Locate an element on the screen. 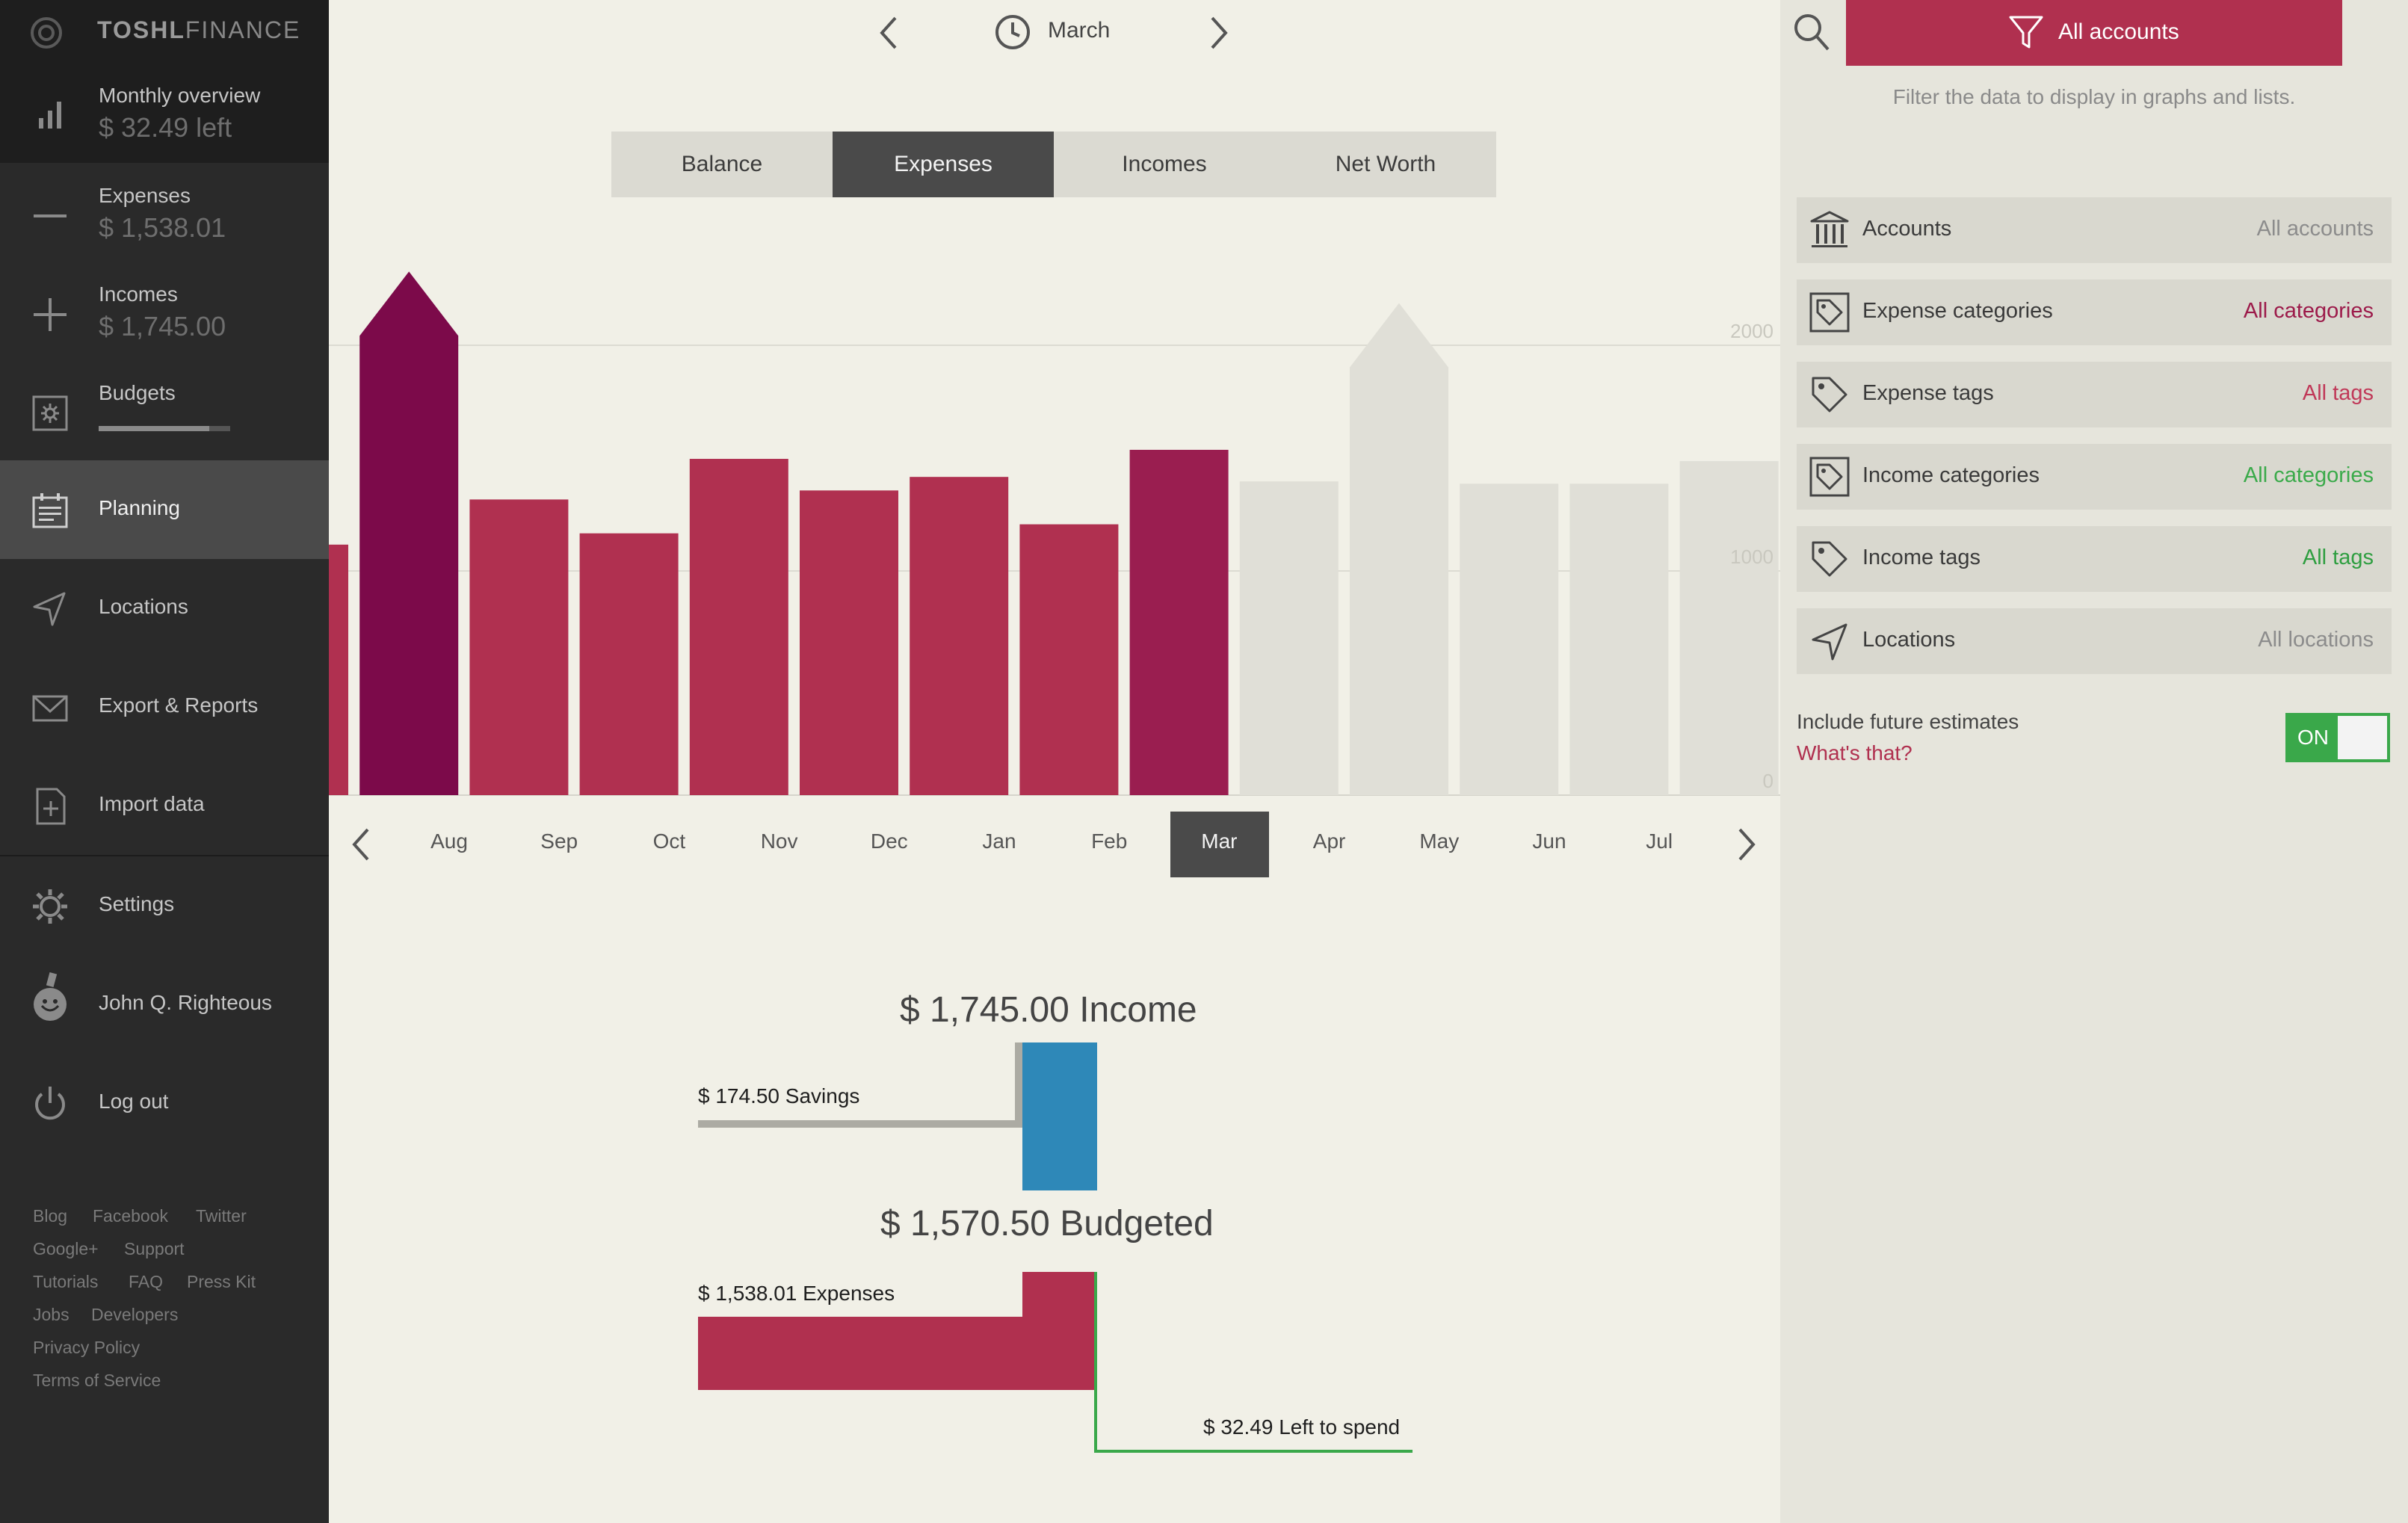  calendar-icon is located at coordinates (50, 511).